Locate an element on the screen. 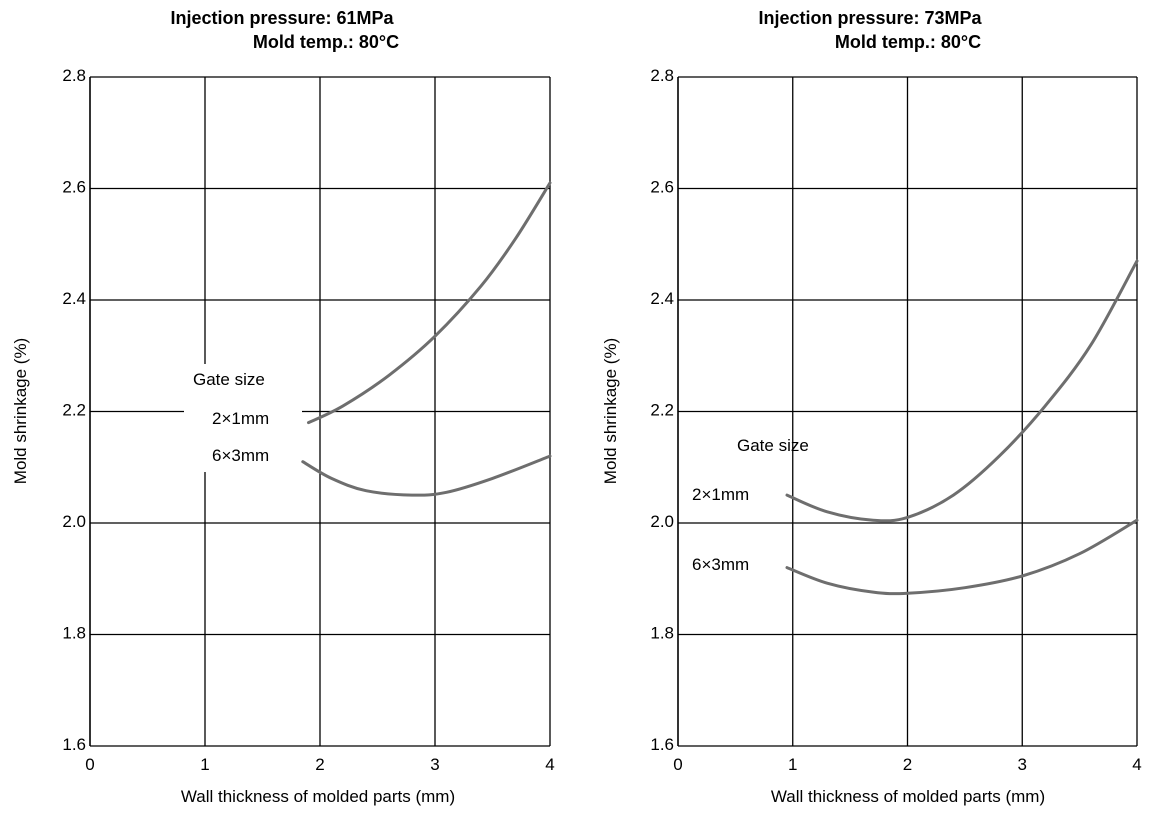 Image resolution: width=1151 pixels, height=814 pixels. chart-1-y-tick-label: 2.6 is located at coordinates (662, 187).